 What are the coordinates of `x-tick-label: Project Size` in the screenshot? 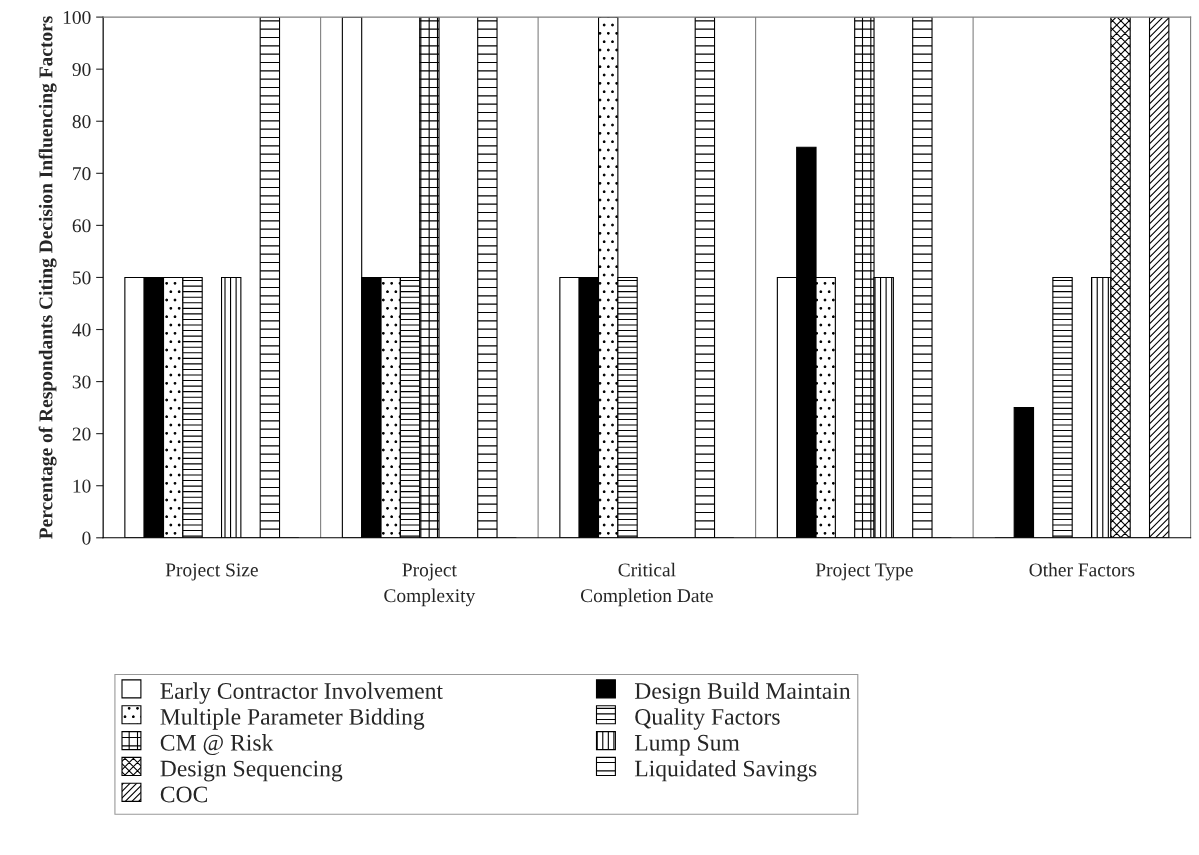 It's located at (211, 572).